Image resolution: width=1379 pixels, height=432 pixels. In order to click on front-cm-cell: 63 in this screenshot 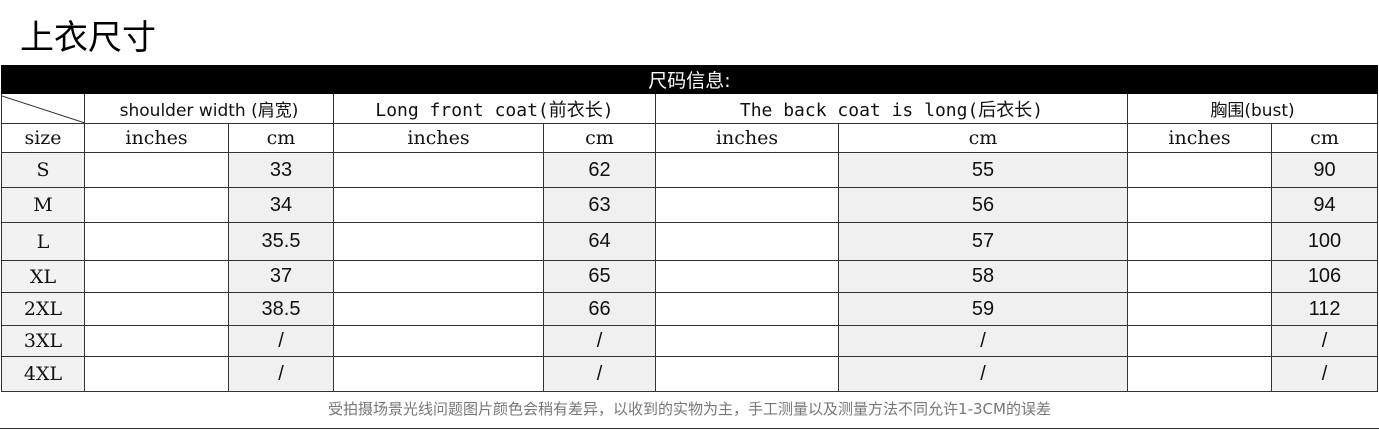, I will do `click(599, 205)`.